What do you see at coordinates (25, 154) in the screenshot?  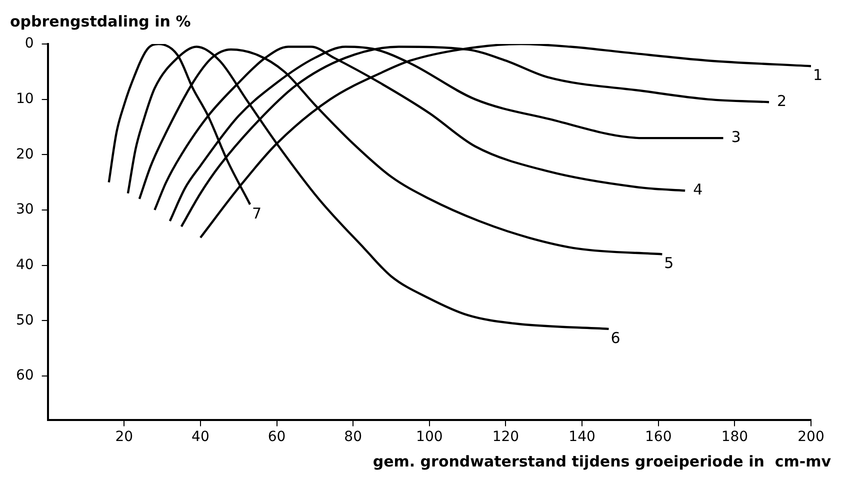 I see `y-tick-label: 20` at bounding box center [25, 154].